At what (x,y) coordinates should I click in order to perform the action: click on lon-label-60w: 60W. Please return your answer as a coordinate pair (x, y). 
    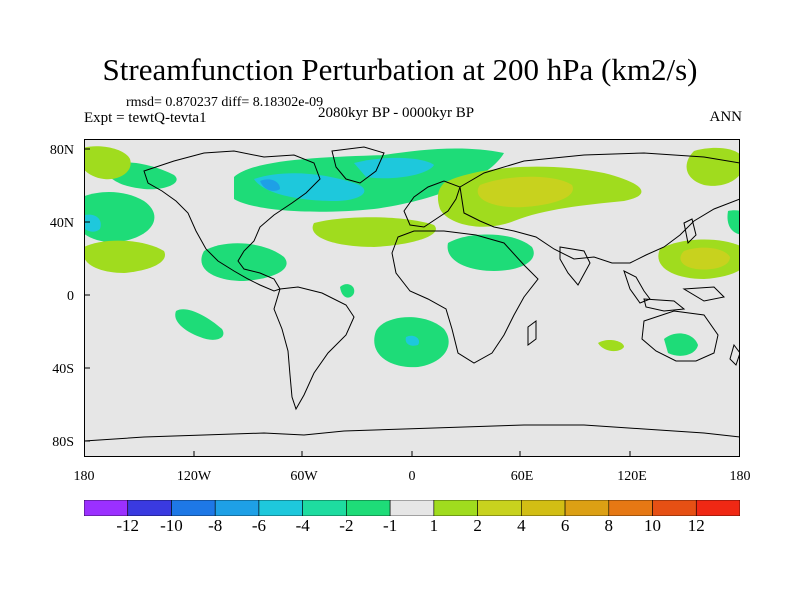
    Looking at the image, I should click on (304, 476).